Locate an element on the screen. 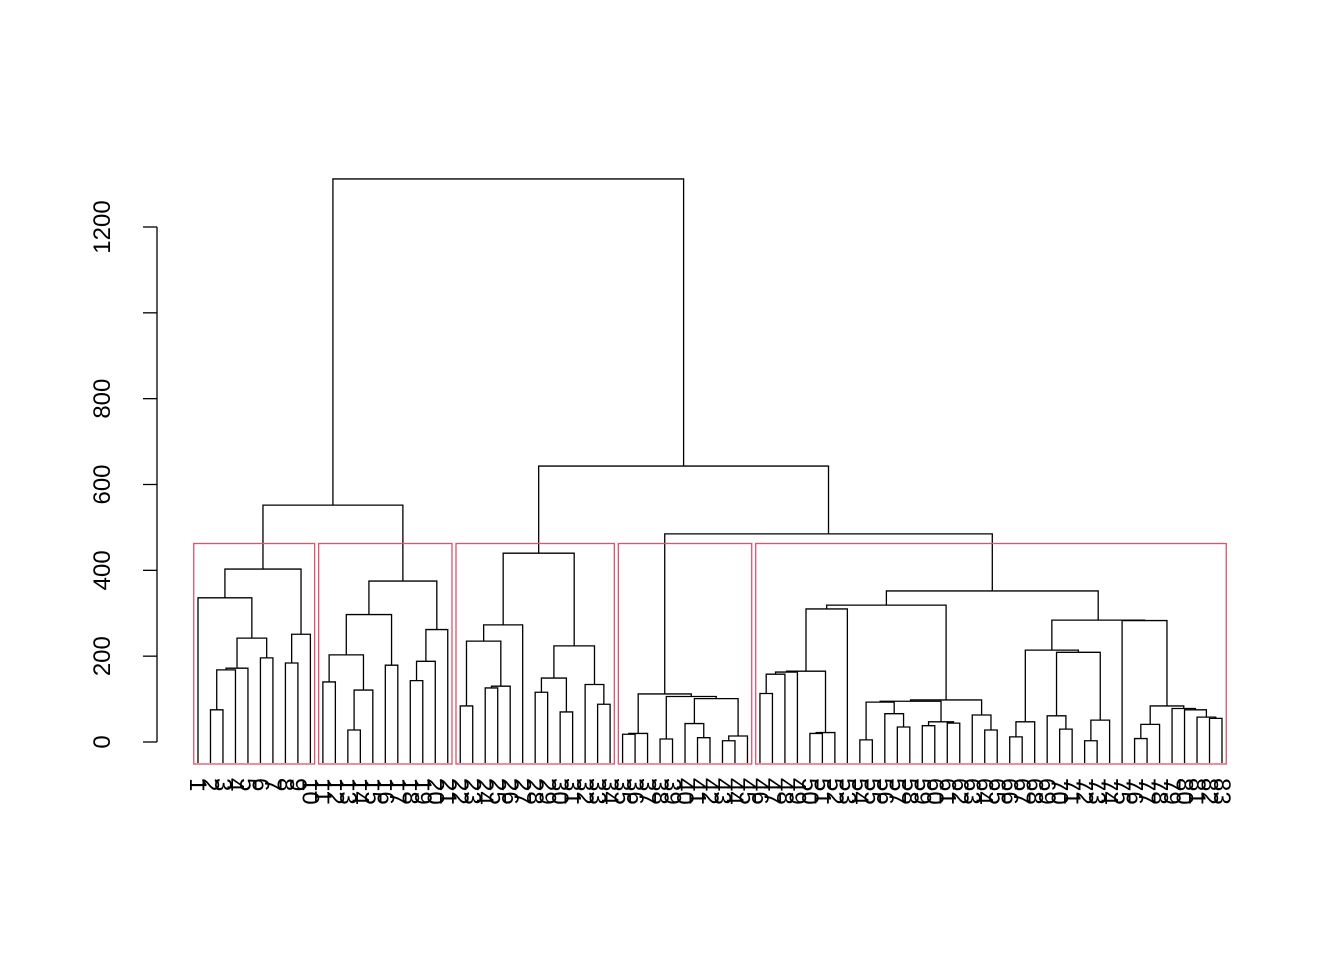 This screenshot has width=1344, height=965. leaf-label: 20 is located at coordinates (434, 791).